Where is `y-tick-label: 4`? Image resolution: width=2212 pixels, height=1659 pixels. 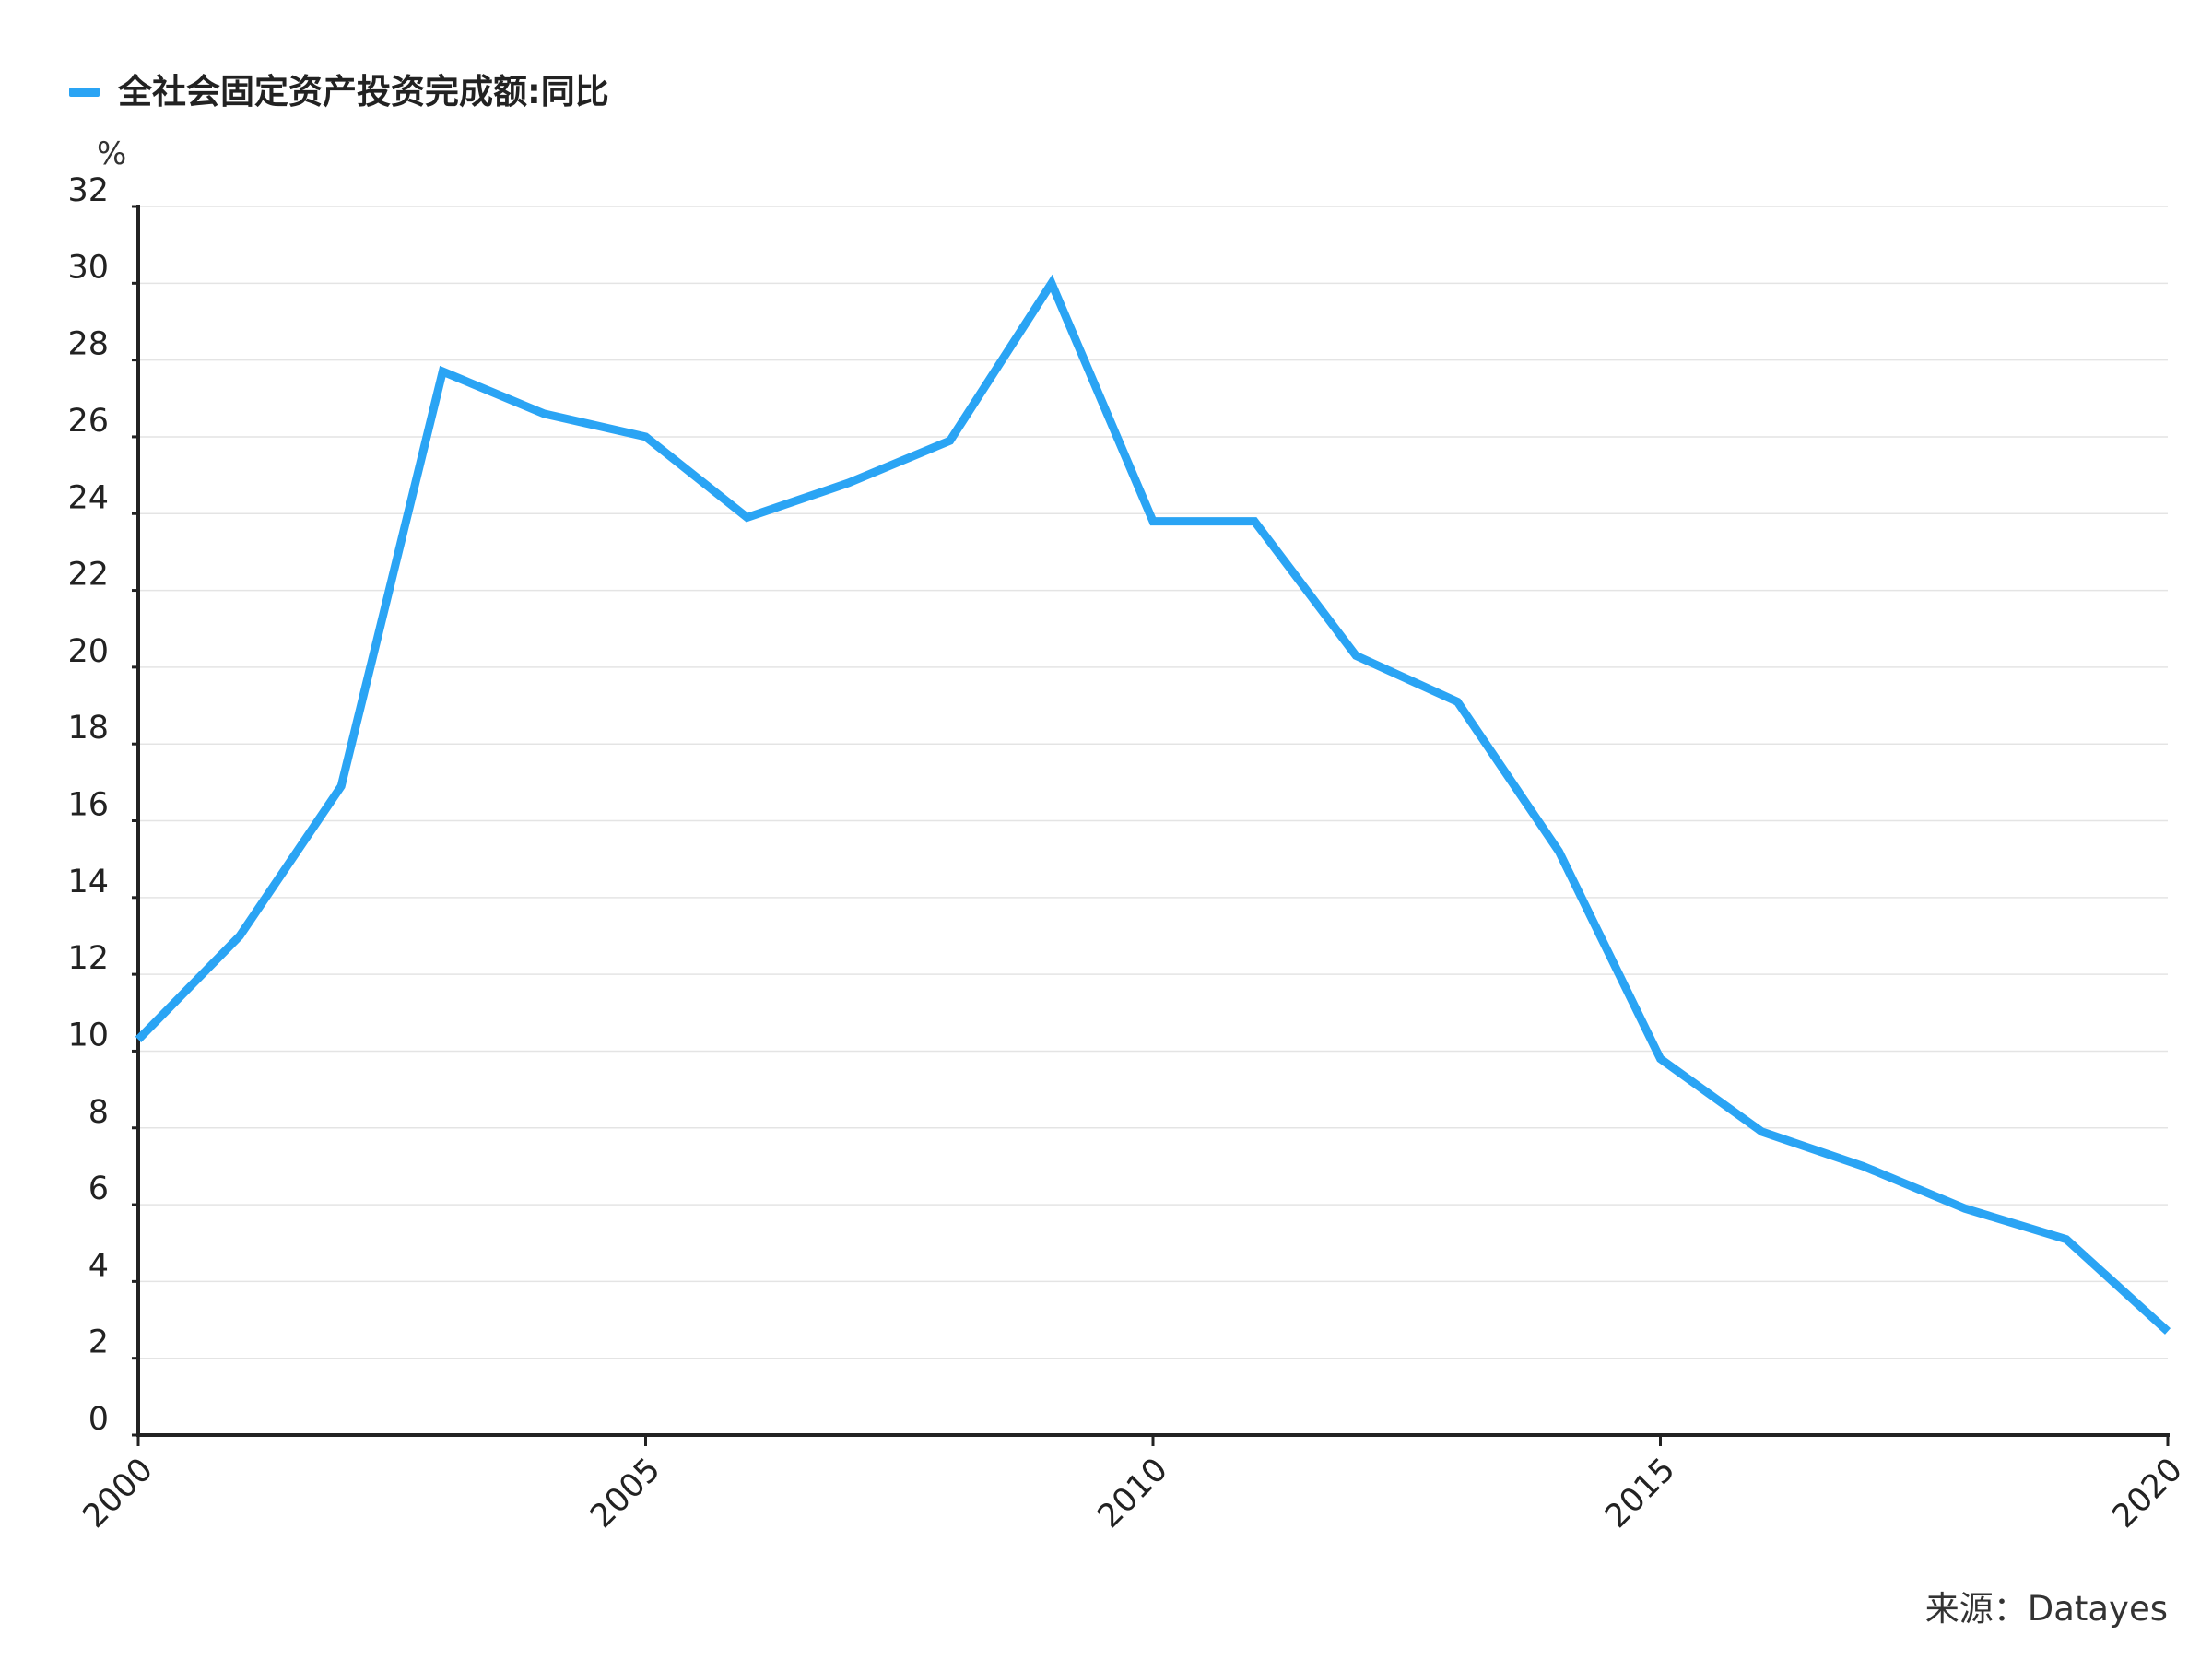 y-tick-label: 4 is located at coordinates (98, 1265).